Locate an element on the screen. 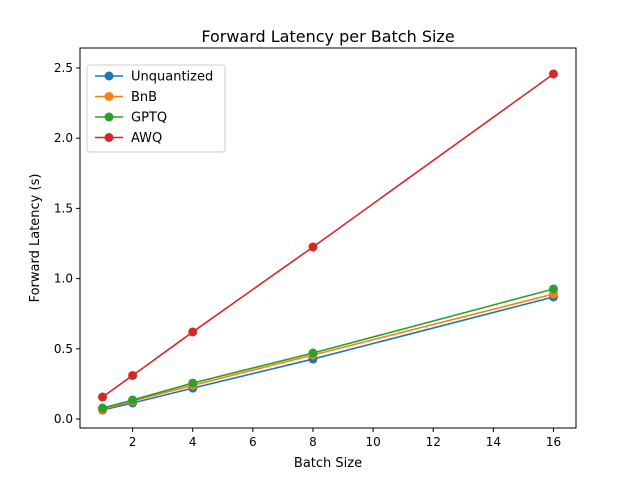 Image resolution: width=640 pixels, height=480 pixels. legend-label-bnb: BnB is located at coordinates (144, 97).